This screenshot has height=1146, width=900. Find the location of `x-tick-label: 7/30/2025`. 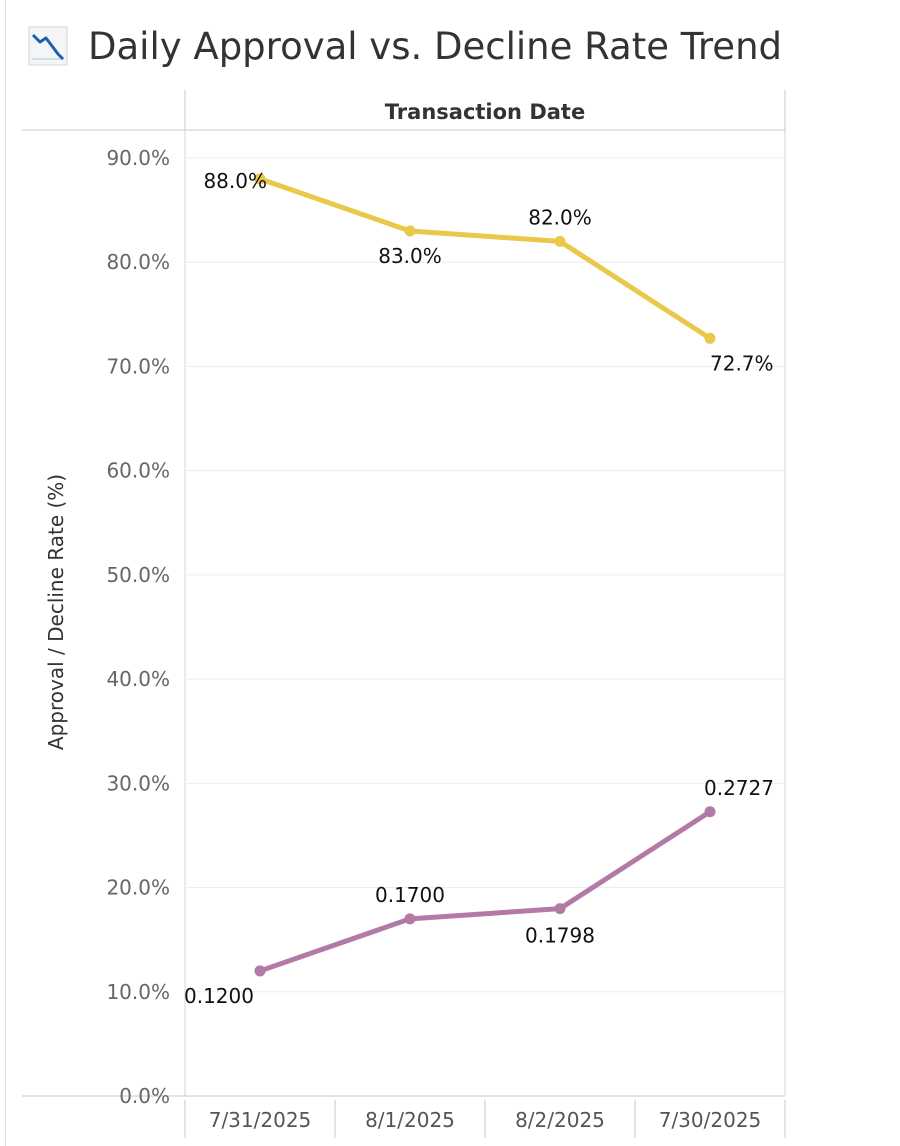

x-tick-label: 7/30/2025 is located at coordinates (710, 1120).